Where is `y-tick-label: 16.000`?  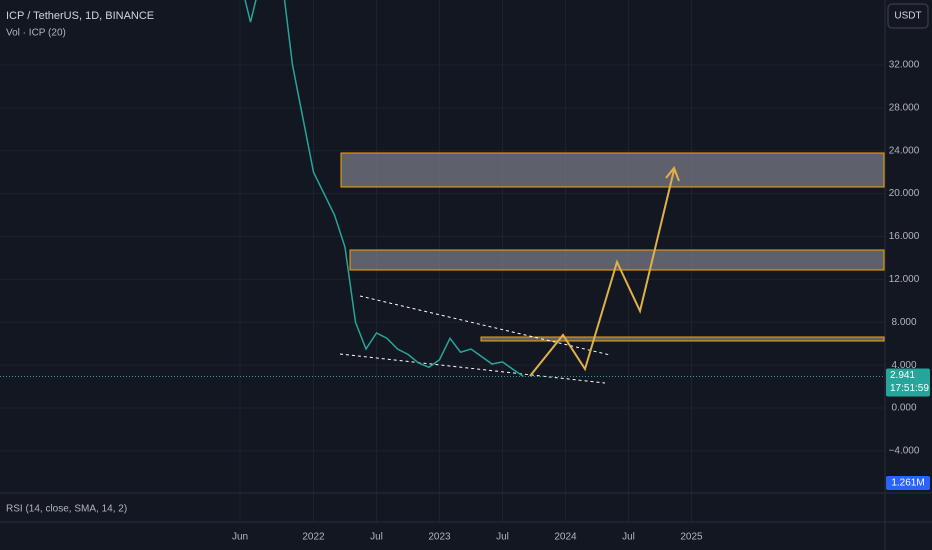 y-tick-label: 16.000 is located at coordinates (904, 236).